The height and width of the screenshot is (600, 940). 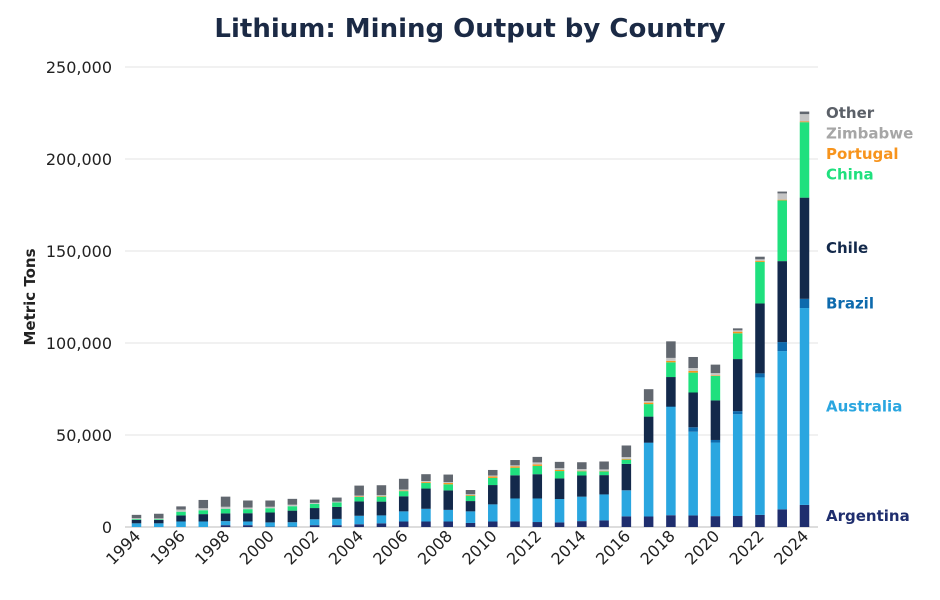 What do you see at coordinates (225, 501) in the screenshot?
I see `bar-segment-other-1998` at bounding box center [225, 501].